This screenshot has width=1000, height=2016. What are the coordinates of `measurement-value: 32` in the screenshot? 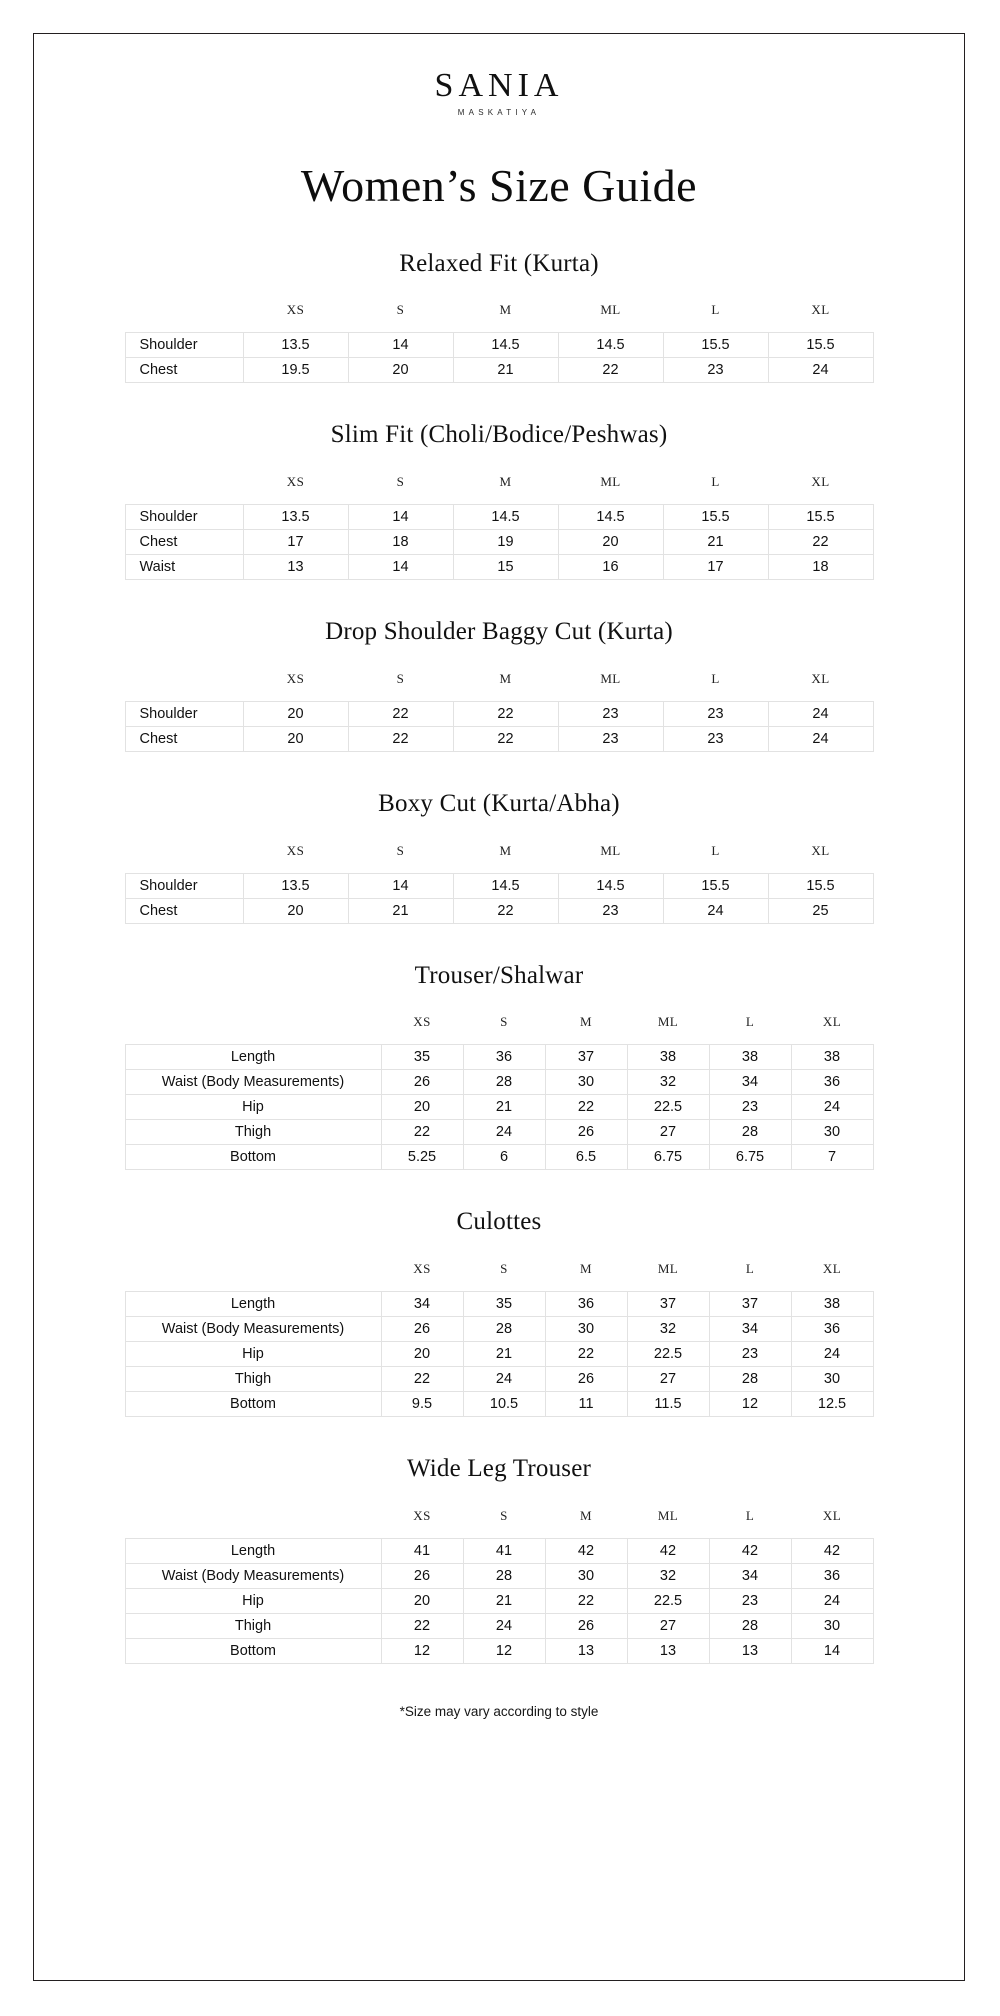 It's located at (668, 1329).